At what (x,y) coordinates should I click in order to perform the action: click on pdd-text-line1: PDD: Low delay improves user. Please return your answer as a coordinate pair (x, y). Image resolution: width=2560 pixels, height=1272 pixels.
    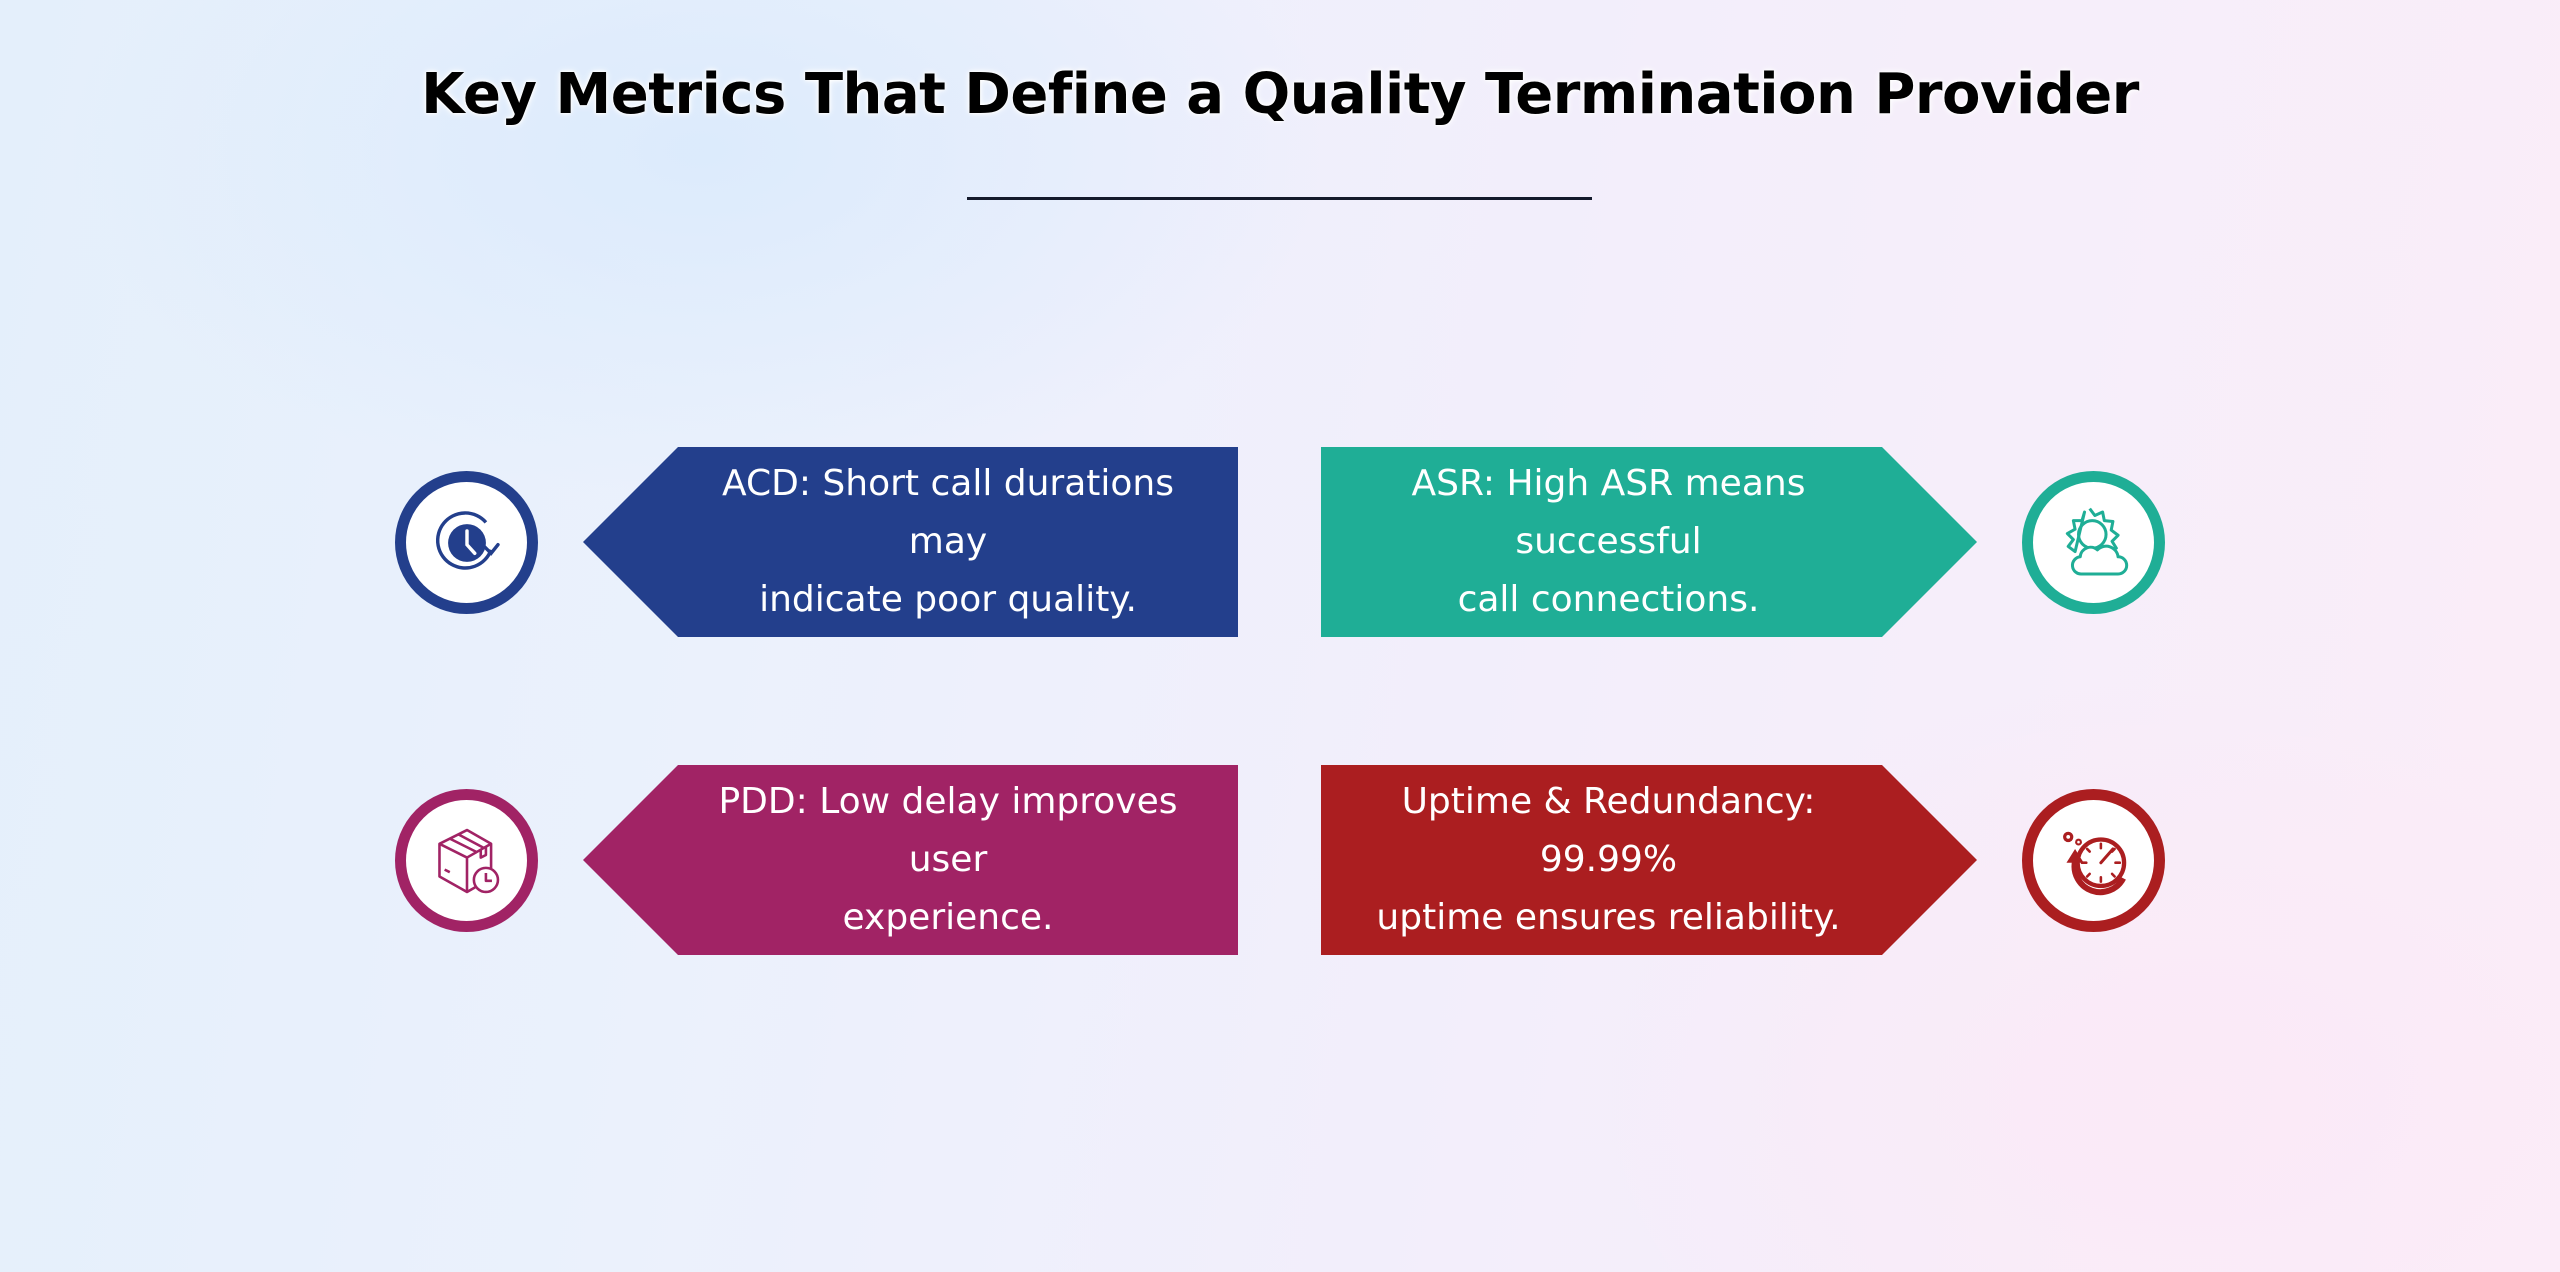
    Looking at the image, I should click on (948, 830).